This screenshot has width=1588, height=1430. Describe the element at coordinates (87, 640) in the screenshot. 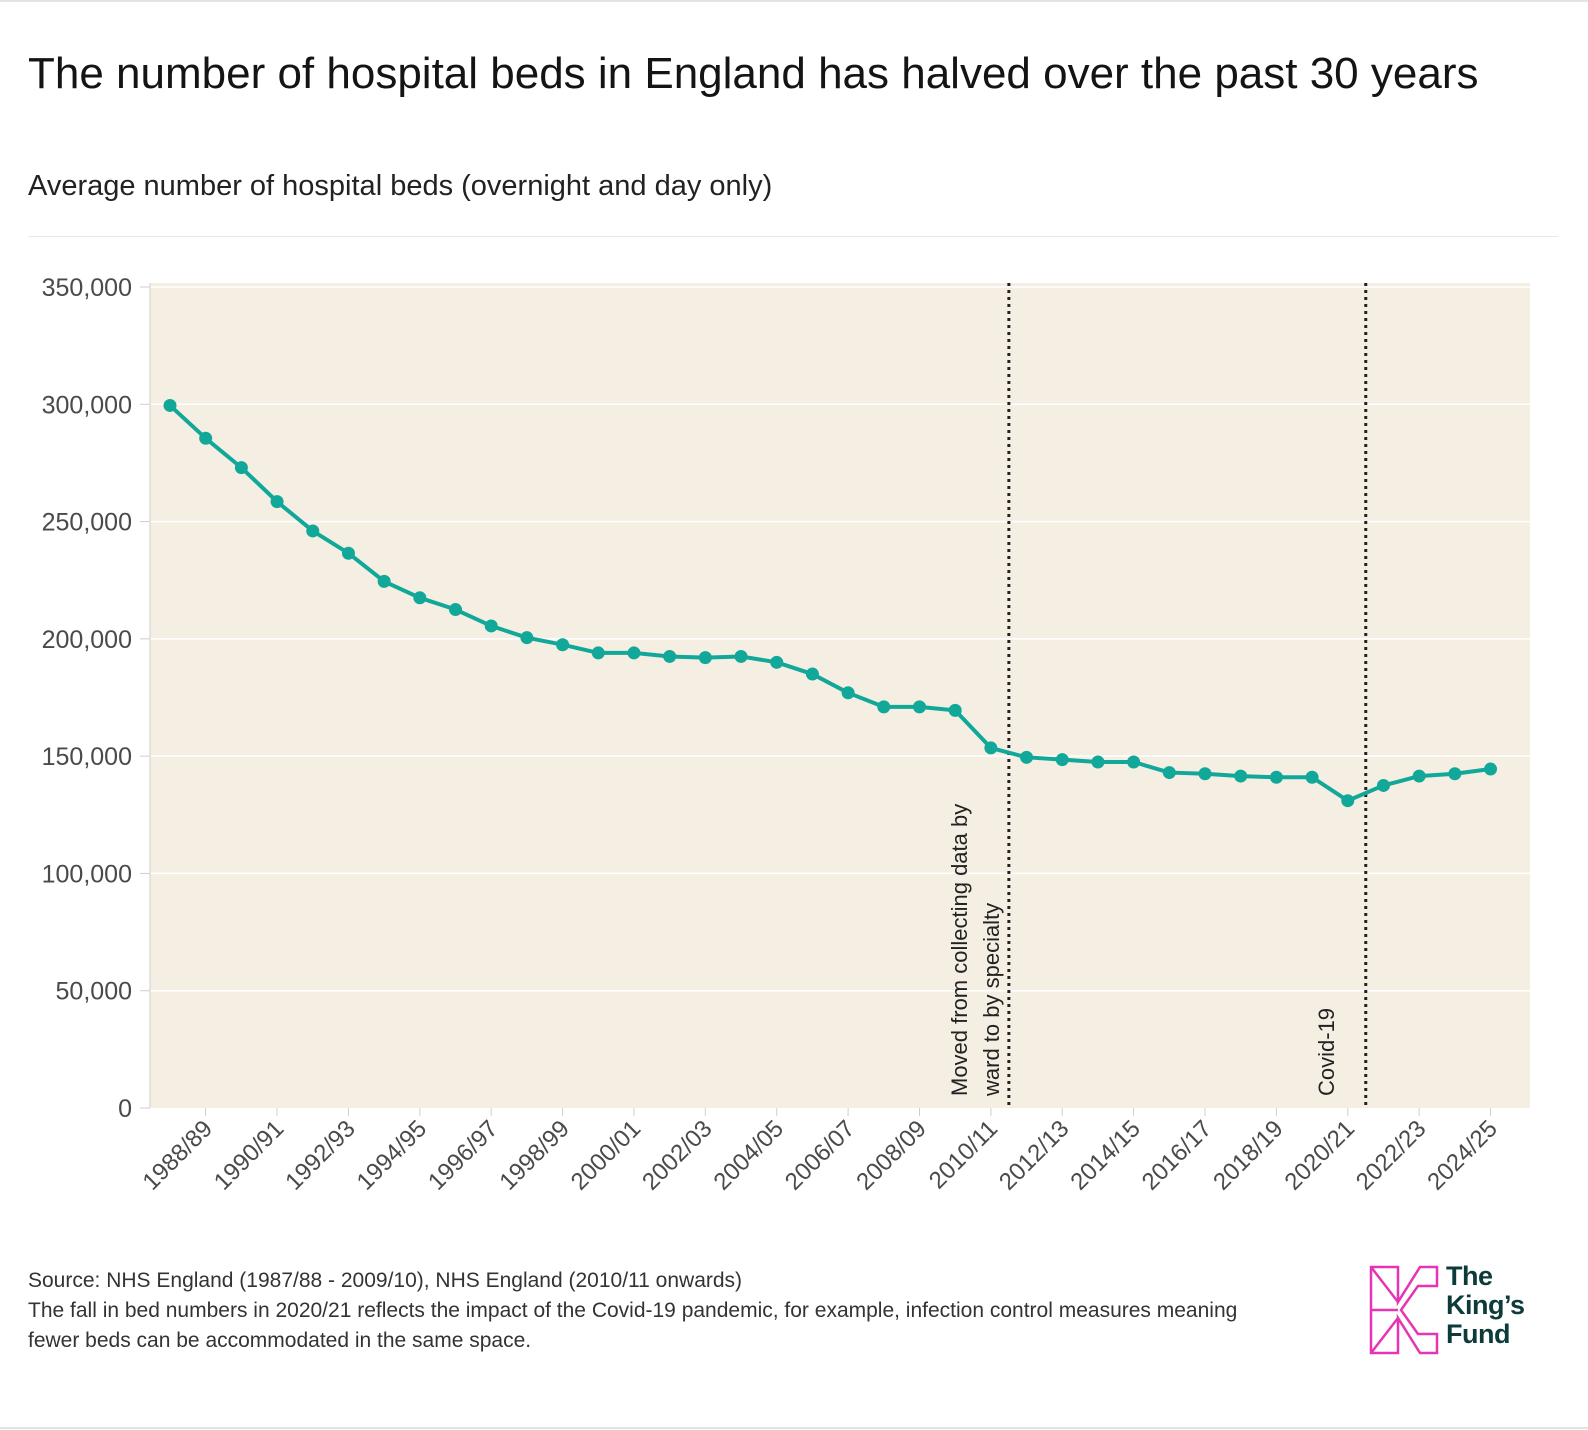

I see `y-tick-label: 200,000` at that location.